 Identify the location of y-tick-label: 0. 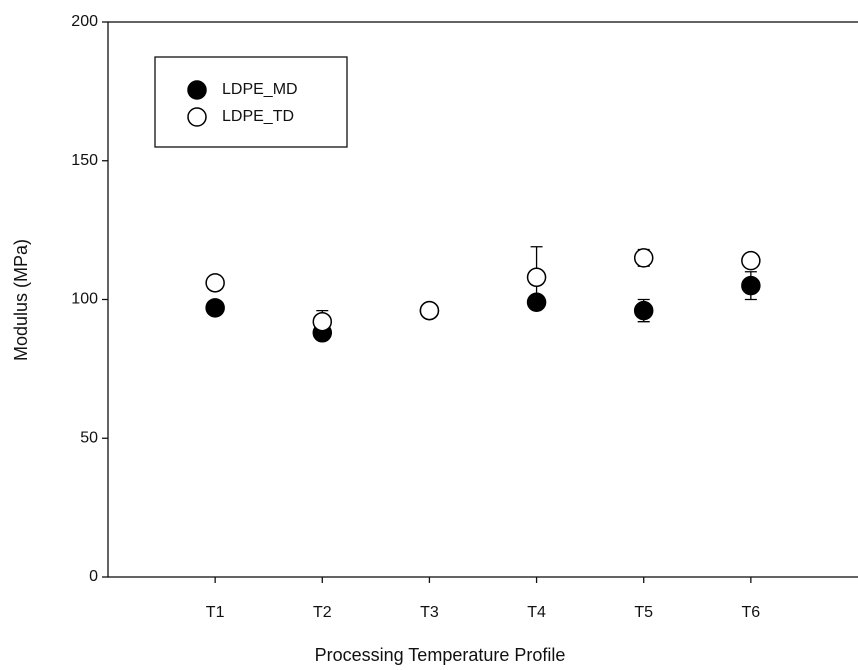
(93, 576).